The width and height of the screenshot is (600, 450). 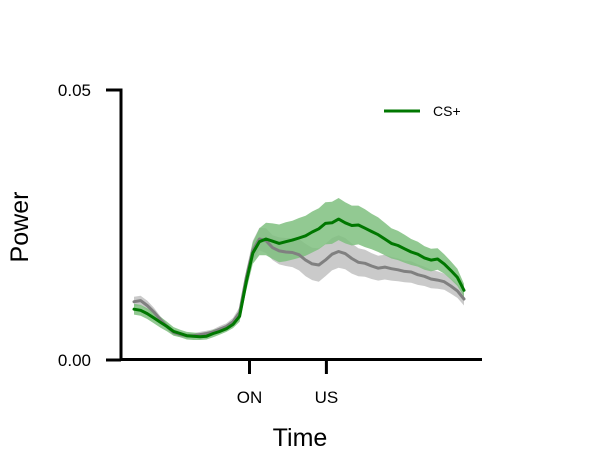 What do you see at coordinates (300, 437) in the screenshot?
I see `x-axis-label: Time` at bounding box center [300, 437].